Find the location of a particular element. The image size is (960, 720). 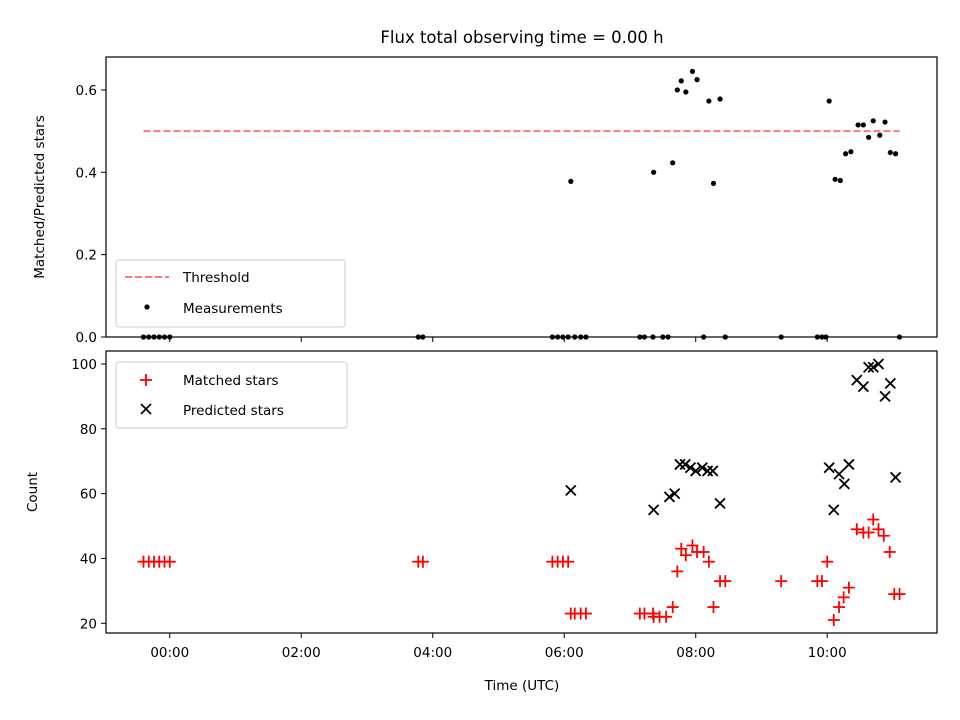

bottom-legend: Matched stars Predicted stars is located at coordinates (231, 395).